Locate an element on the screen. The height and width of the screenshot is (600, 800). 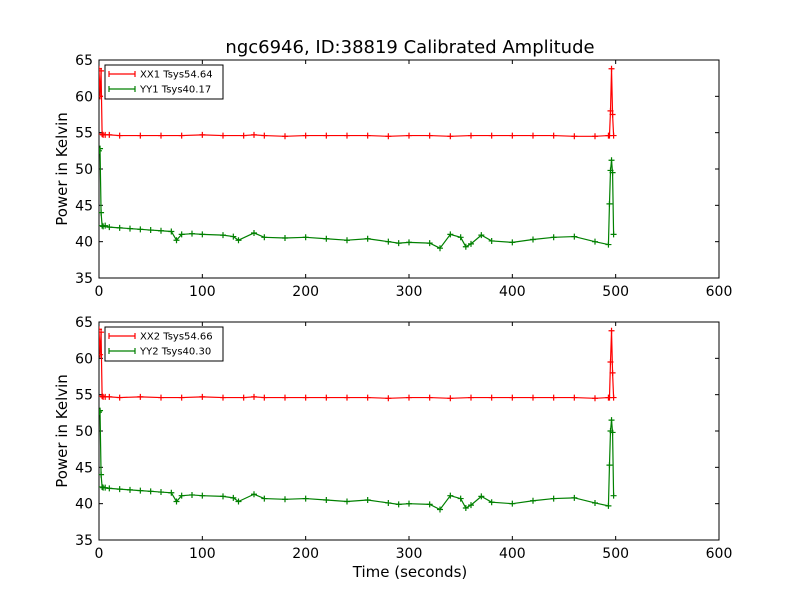
series-yy is located at coordinates (358, 198).